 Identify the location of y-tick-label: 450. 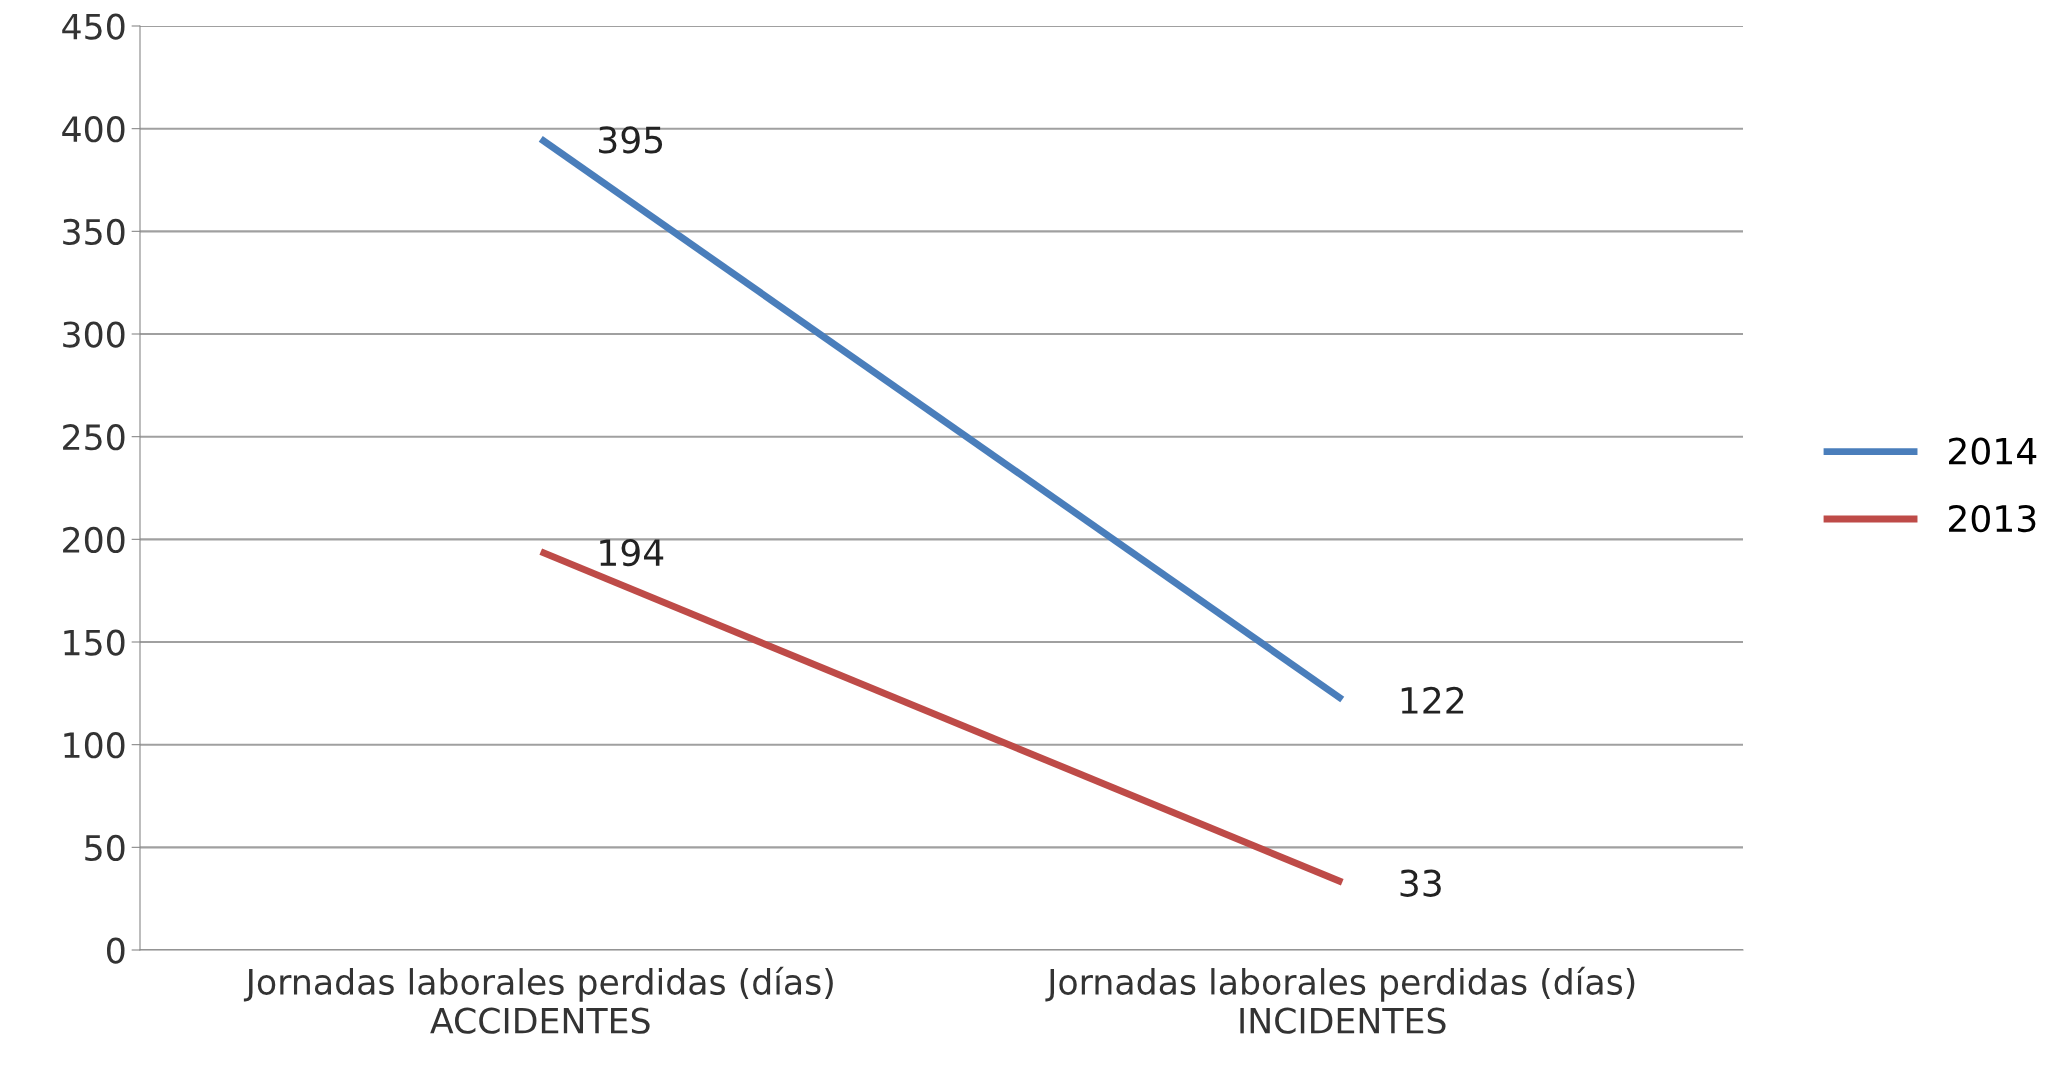
(93, 26).